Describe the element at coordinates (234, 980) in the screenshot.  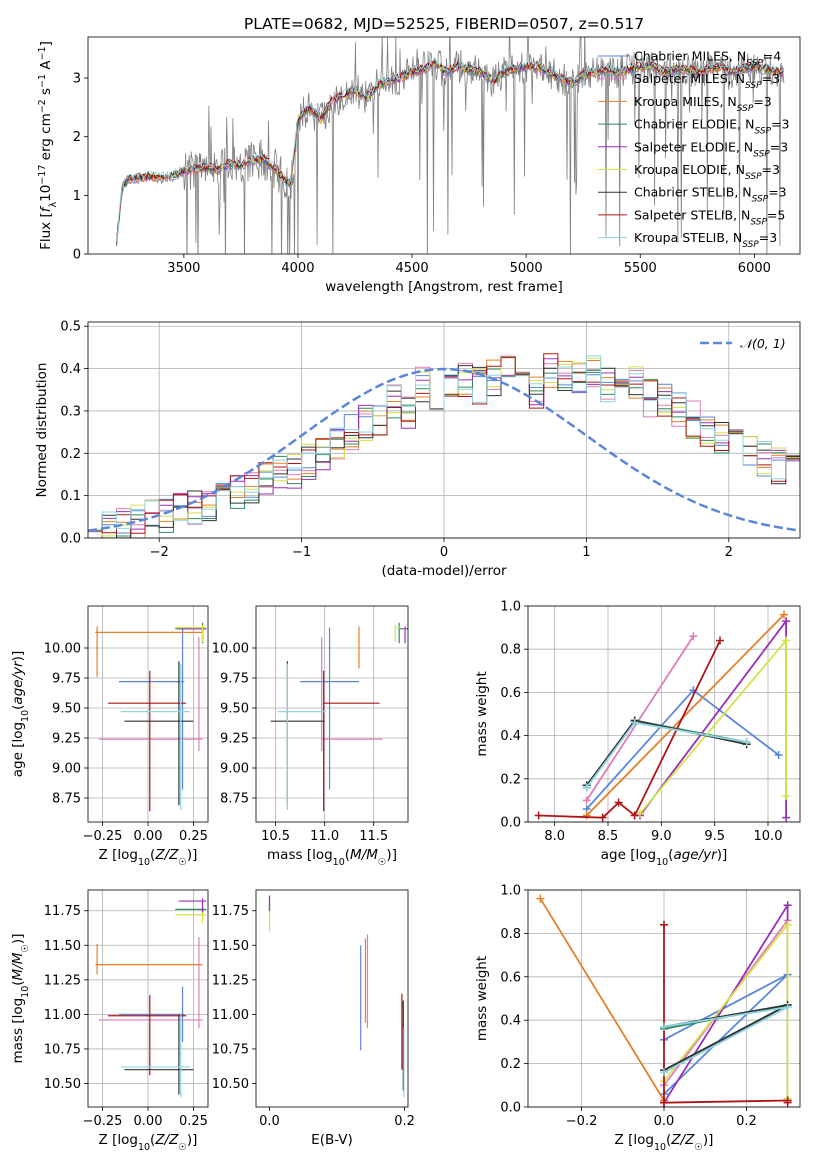
I see `y-tick: 11.25` at that location.